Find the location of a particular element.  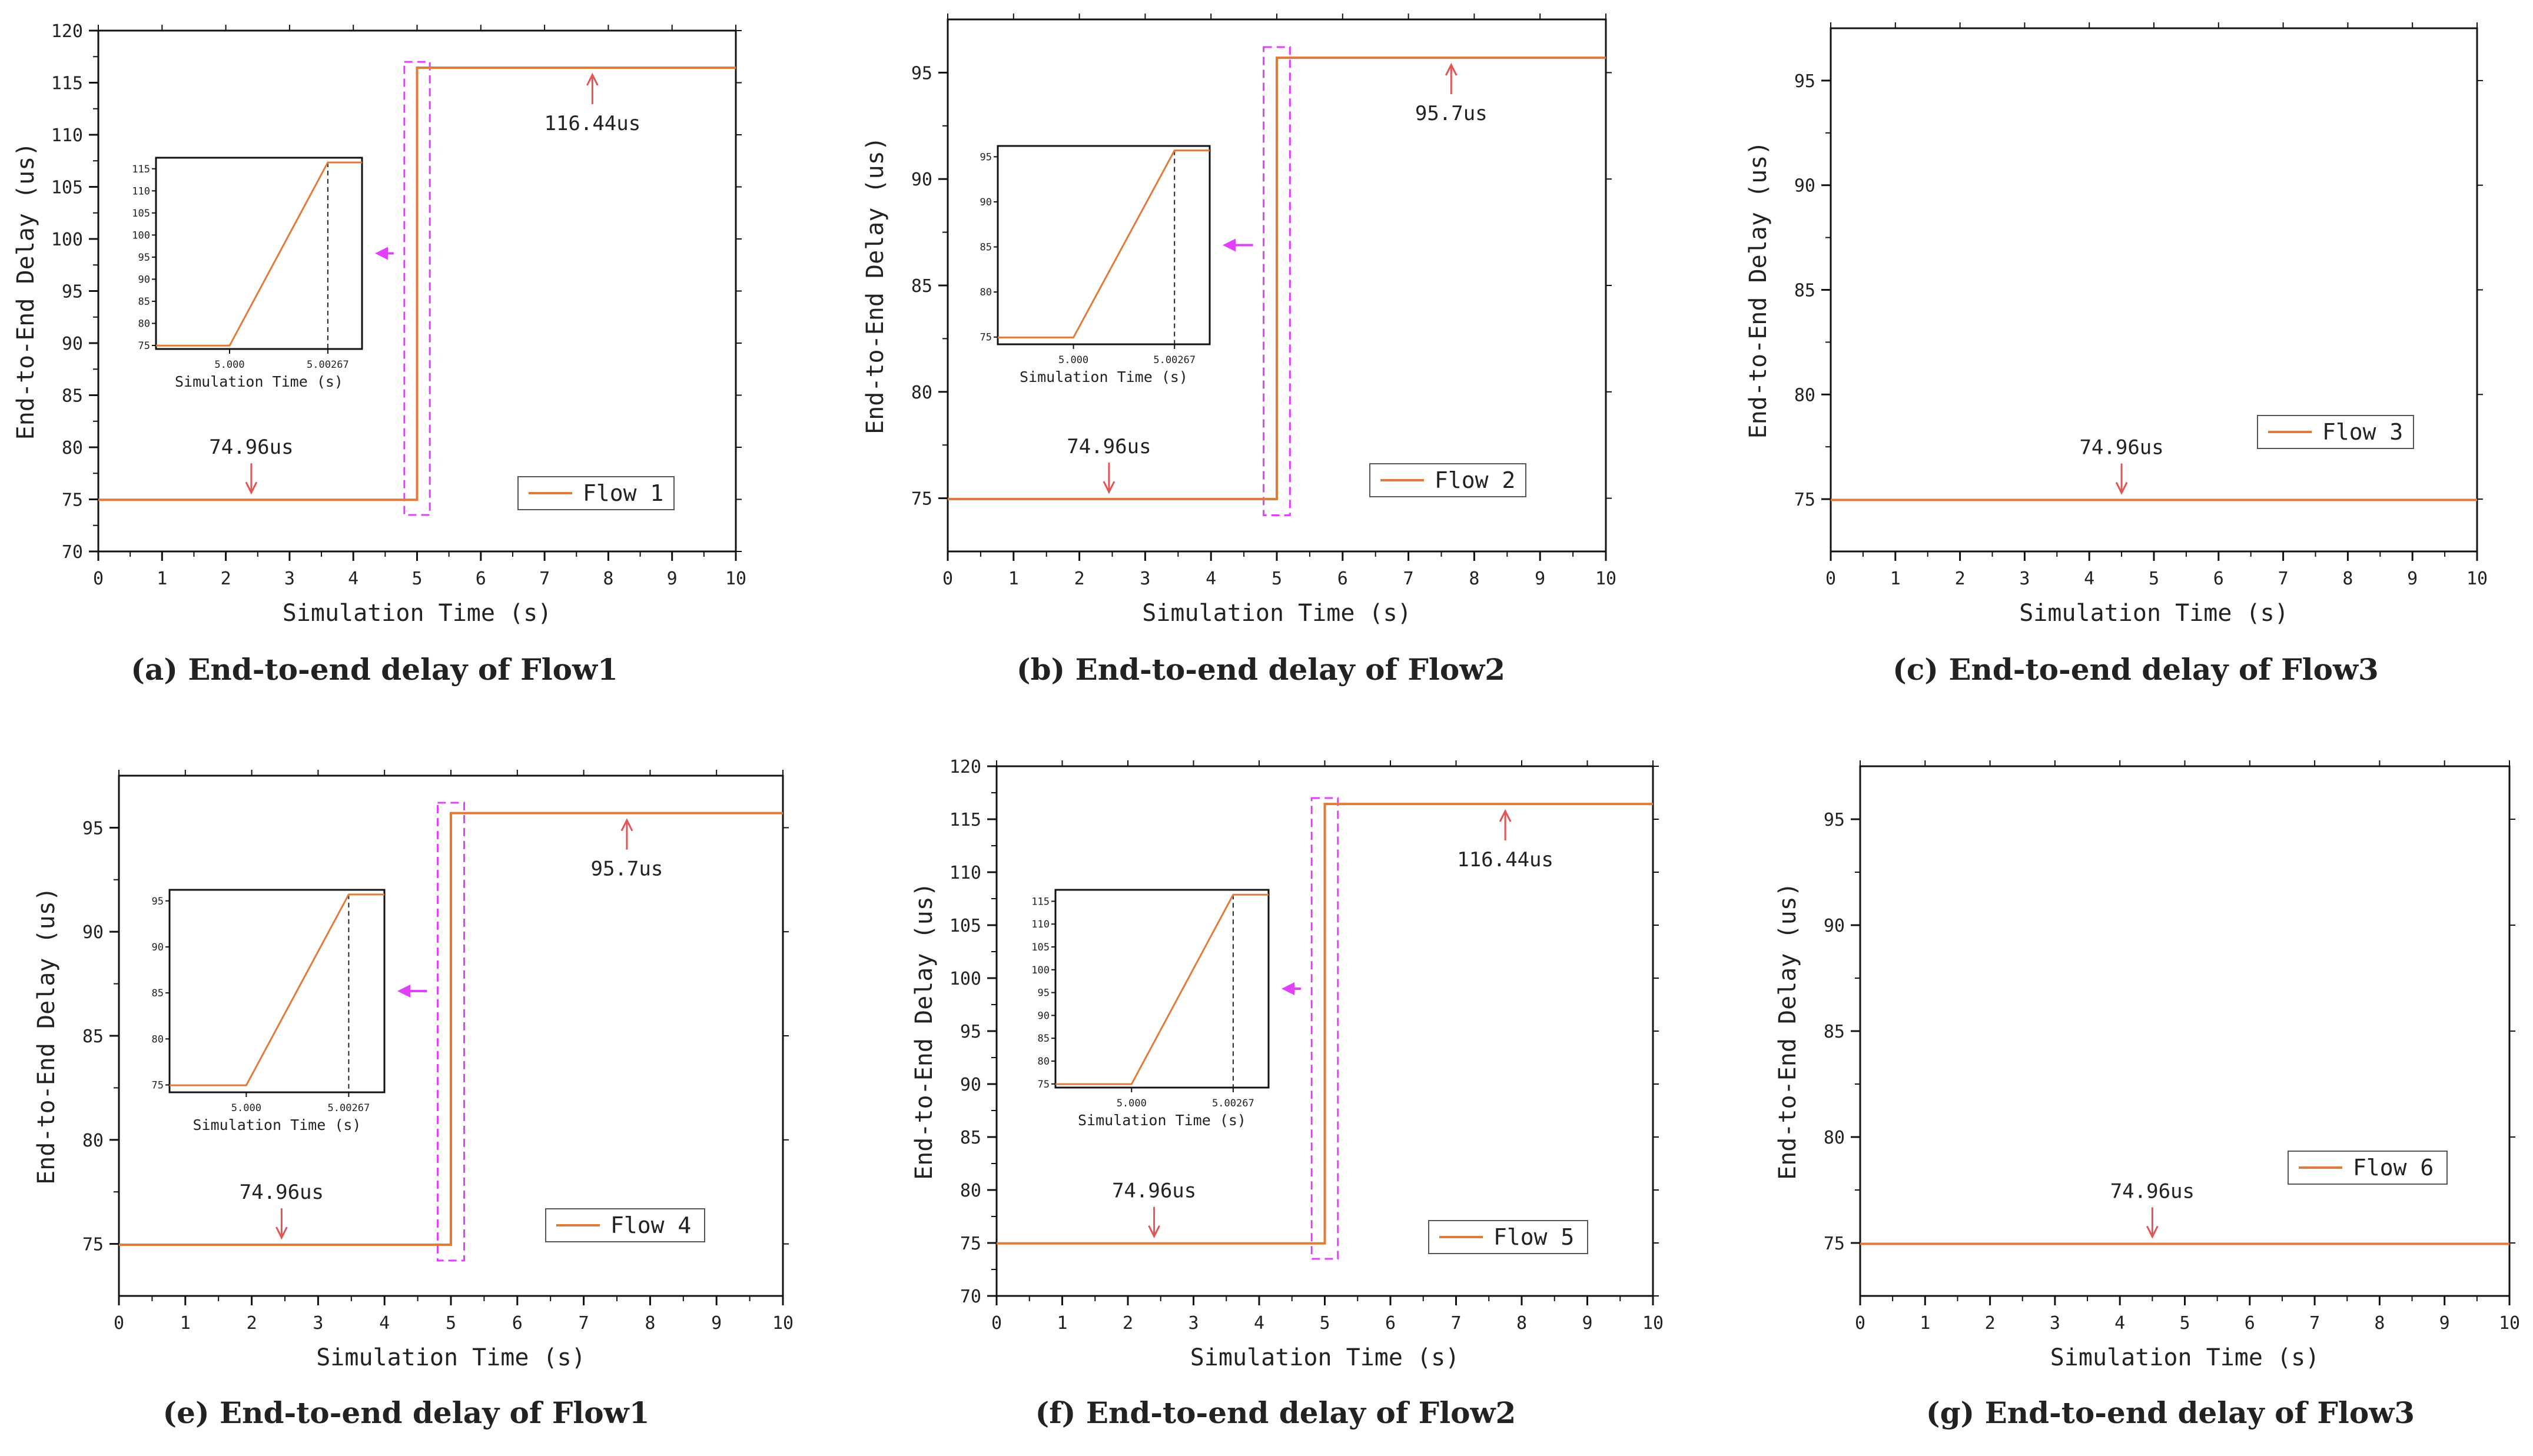

panel-caption: (g) End-to-end delay of Flow3 is located at coordinates (2170, 1413).